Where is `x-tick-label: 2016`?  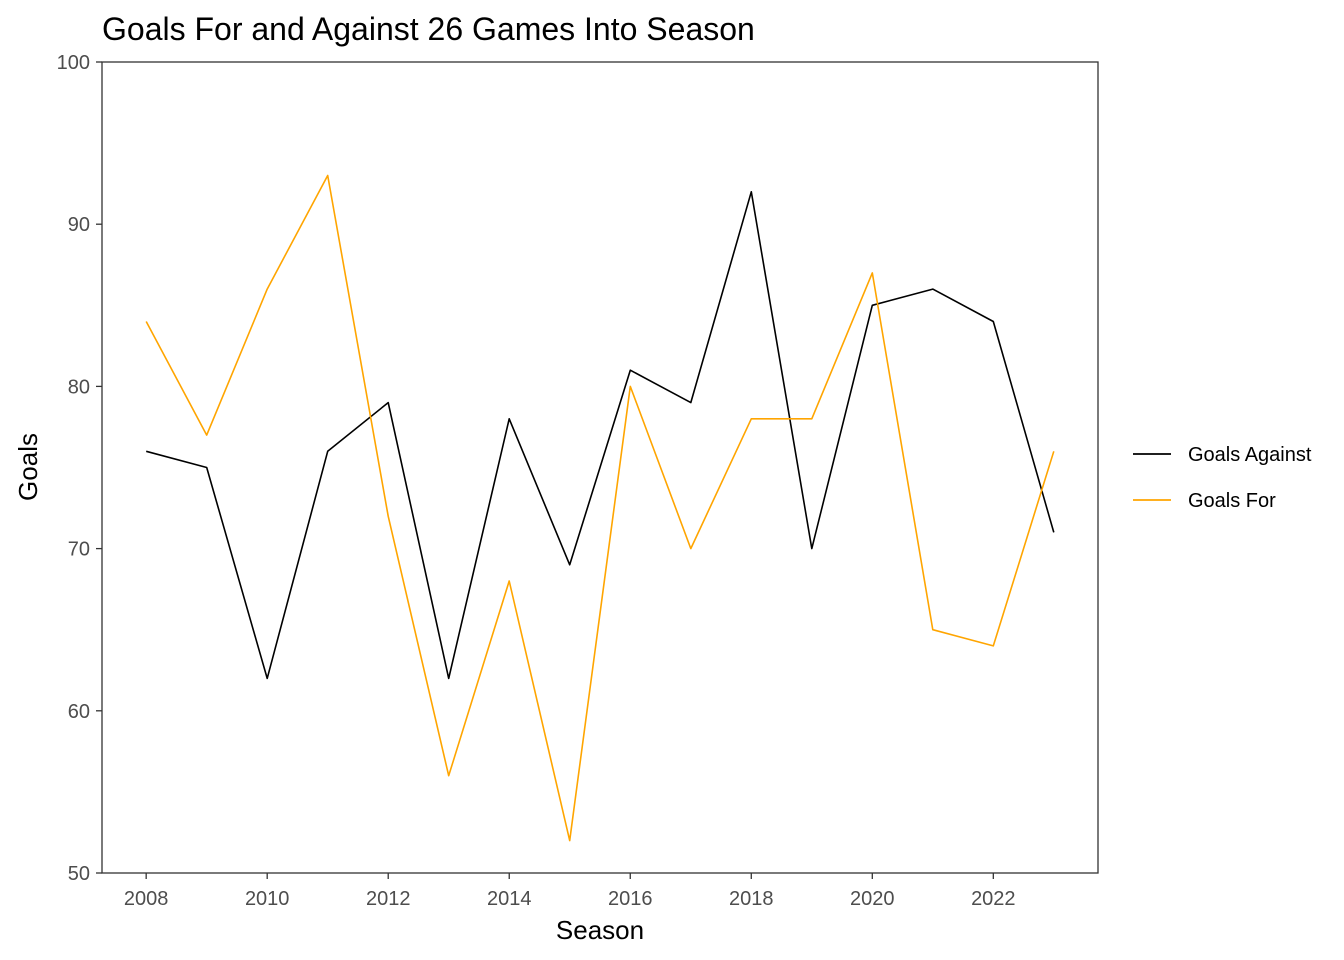
x-tick-label: 2016 is located at coordinates (630, 899).